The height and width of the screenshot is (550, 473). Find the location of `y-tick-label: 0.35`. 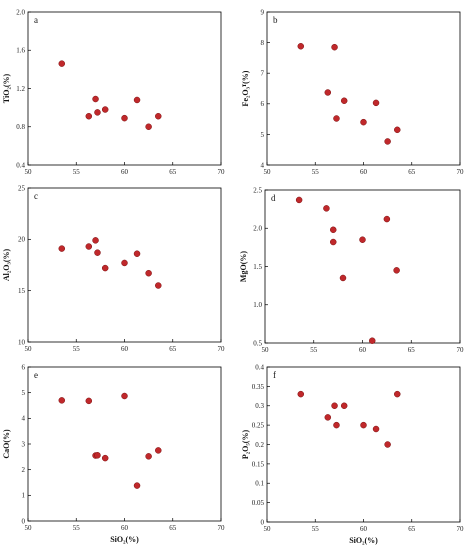

y-tick-label: 0.35 is located at coordinates (258, 387).